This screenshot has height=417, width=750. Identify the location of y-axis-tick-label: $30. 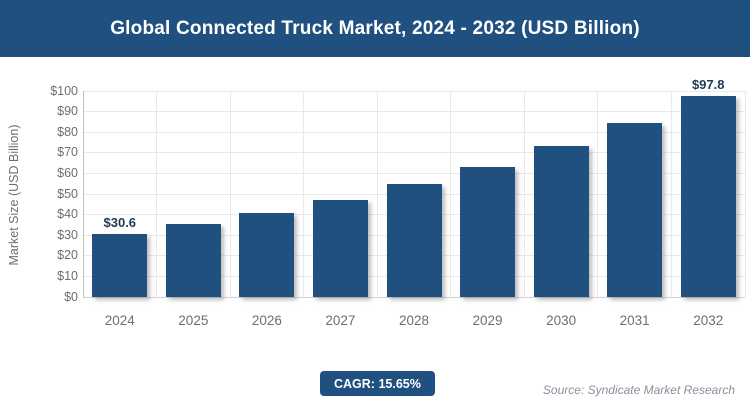
(67, 234).